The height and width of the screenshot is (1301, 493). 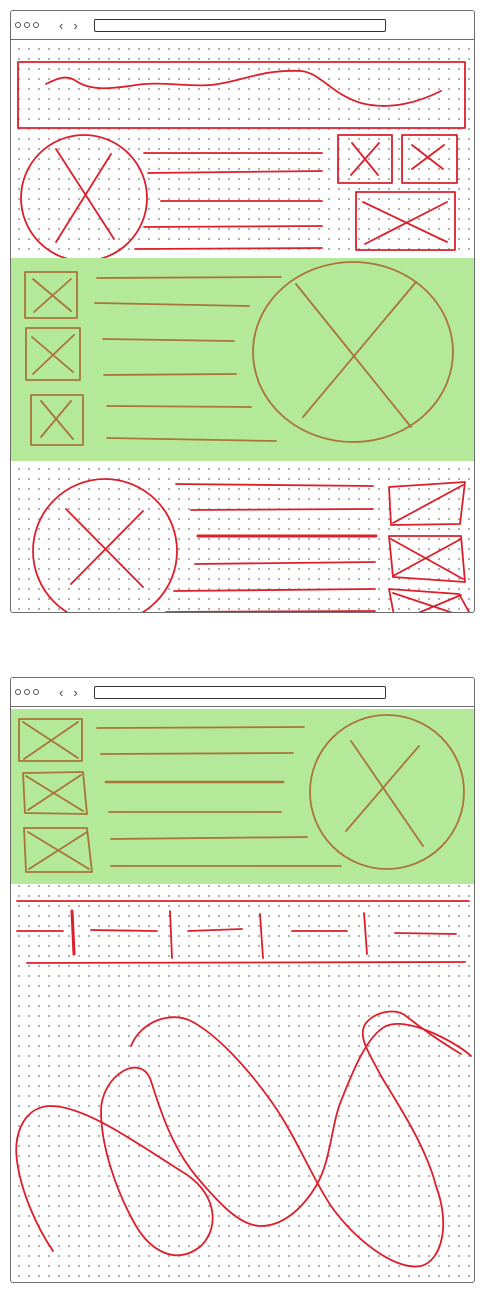 I want to click on image-placeholder-wide, so click(x=405, y=221).